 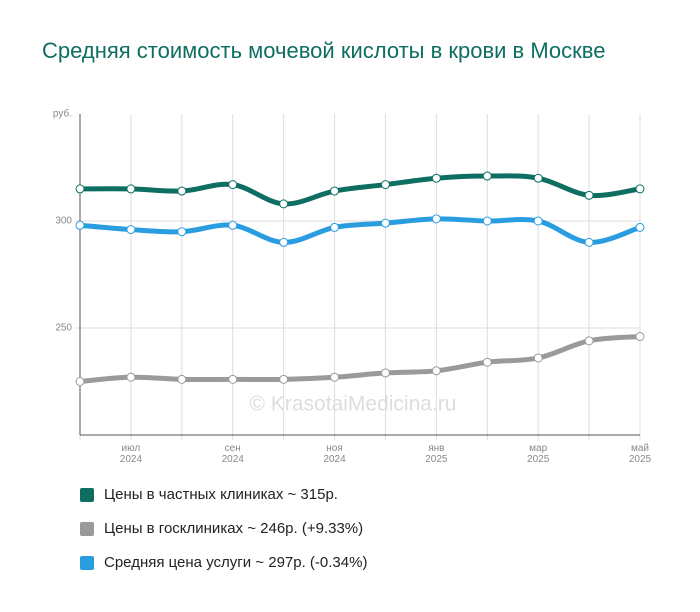 I want to click on legend-item: Цены в госклиниках ~ 246р. (+9.33%), so click(x=221, y=528).